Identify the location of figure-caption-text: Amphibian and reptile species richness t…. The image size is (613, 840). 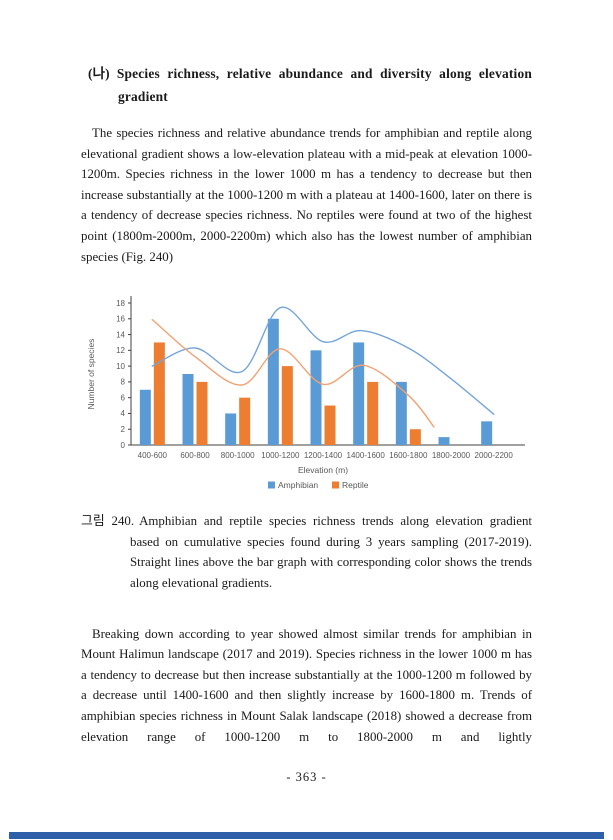
(331, 552).